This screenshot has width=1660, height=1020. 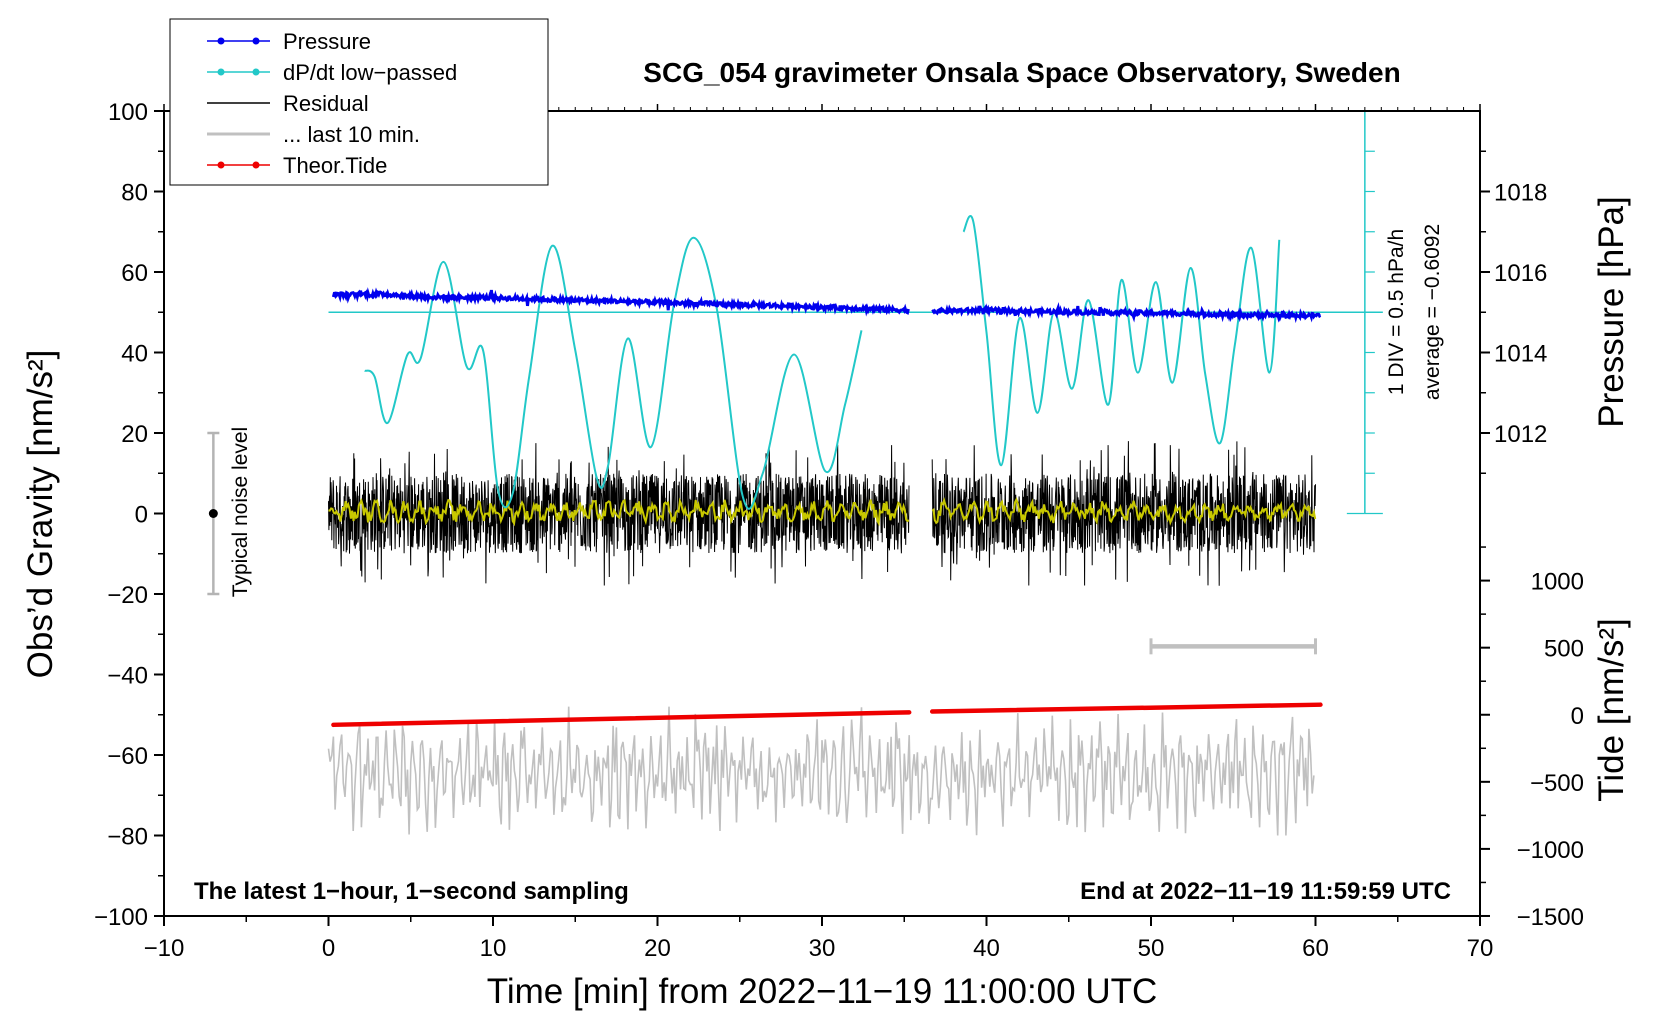 What do you see at coordinates (822, 991) in the screenshot?
I see `x-axis-label: Time [min] from 2022−11−19 11:00:00 UTC` at bounding box center [822, 991].